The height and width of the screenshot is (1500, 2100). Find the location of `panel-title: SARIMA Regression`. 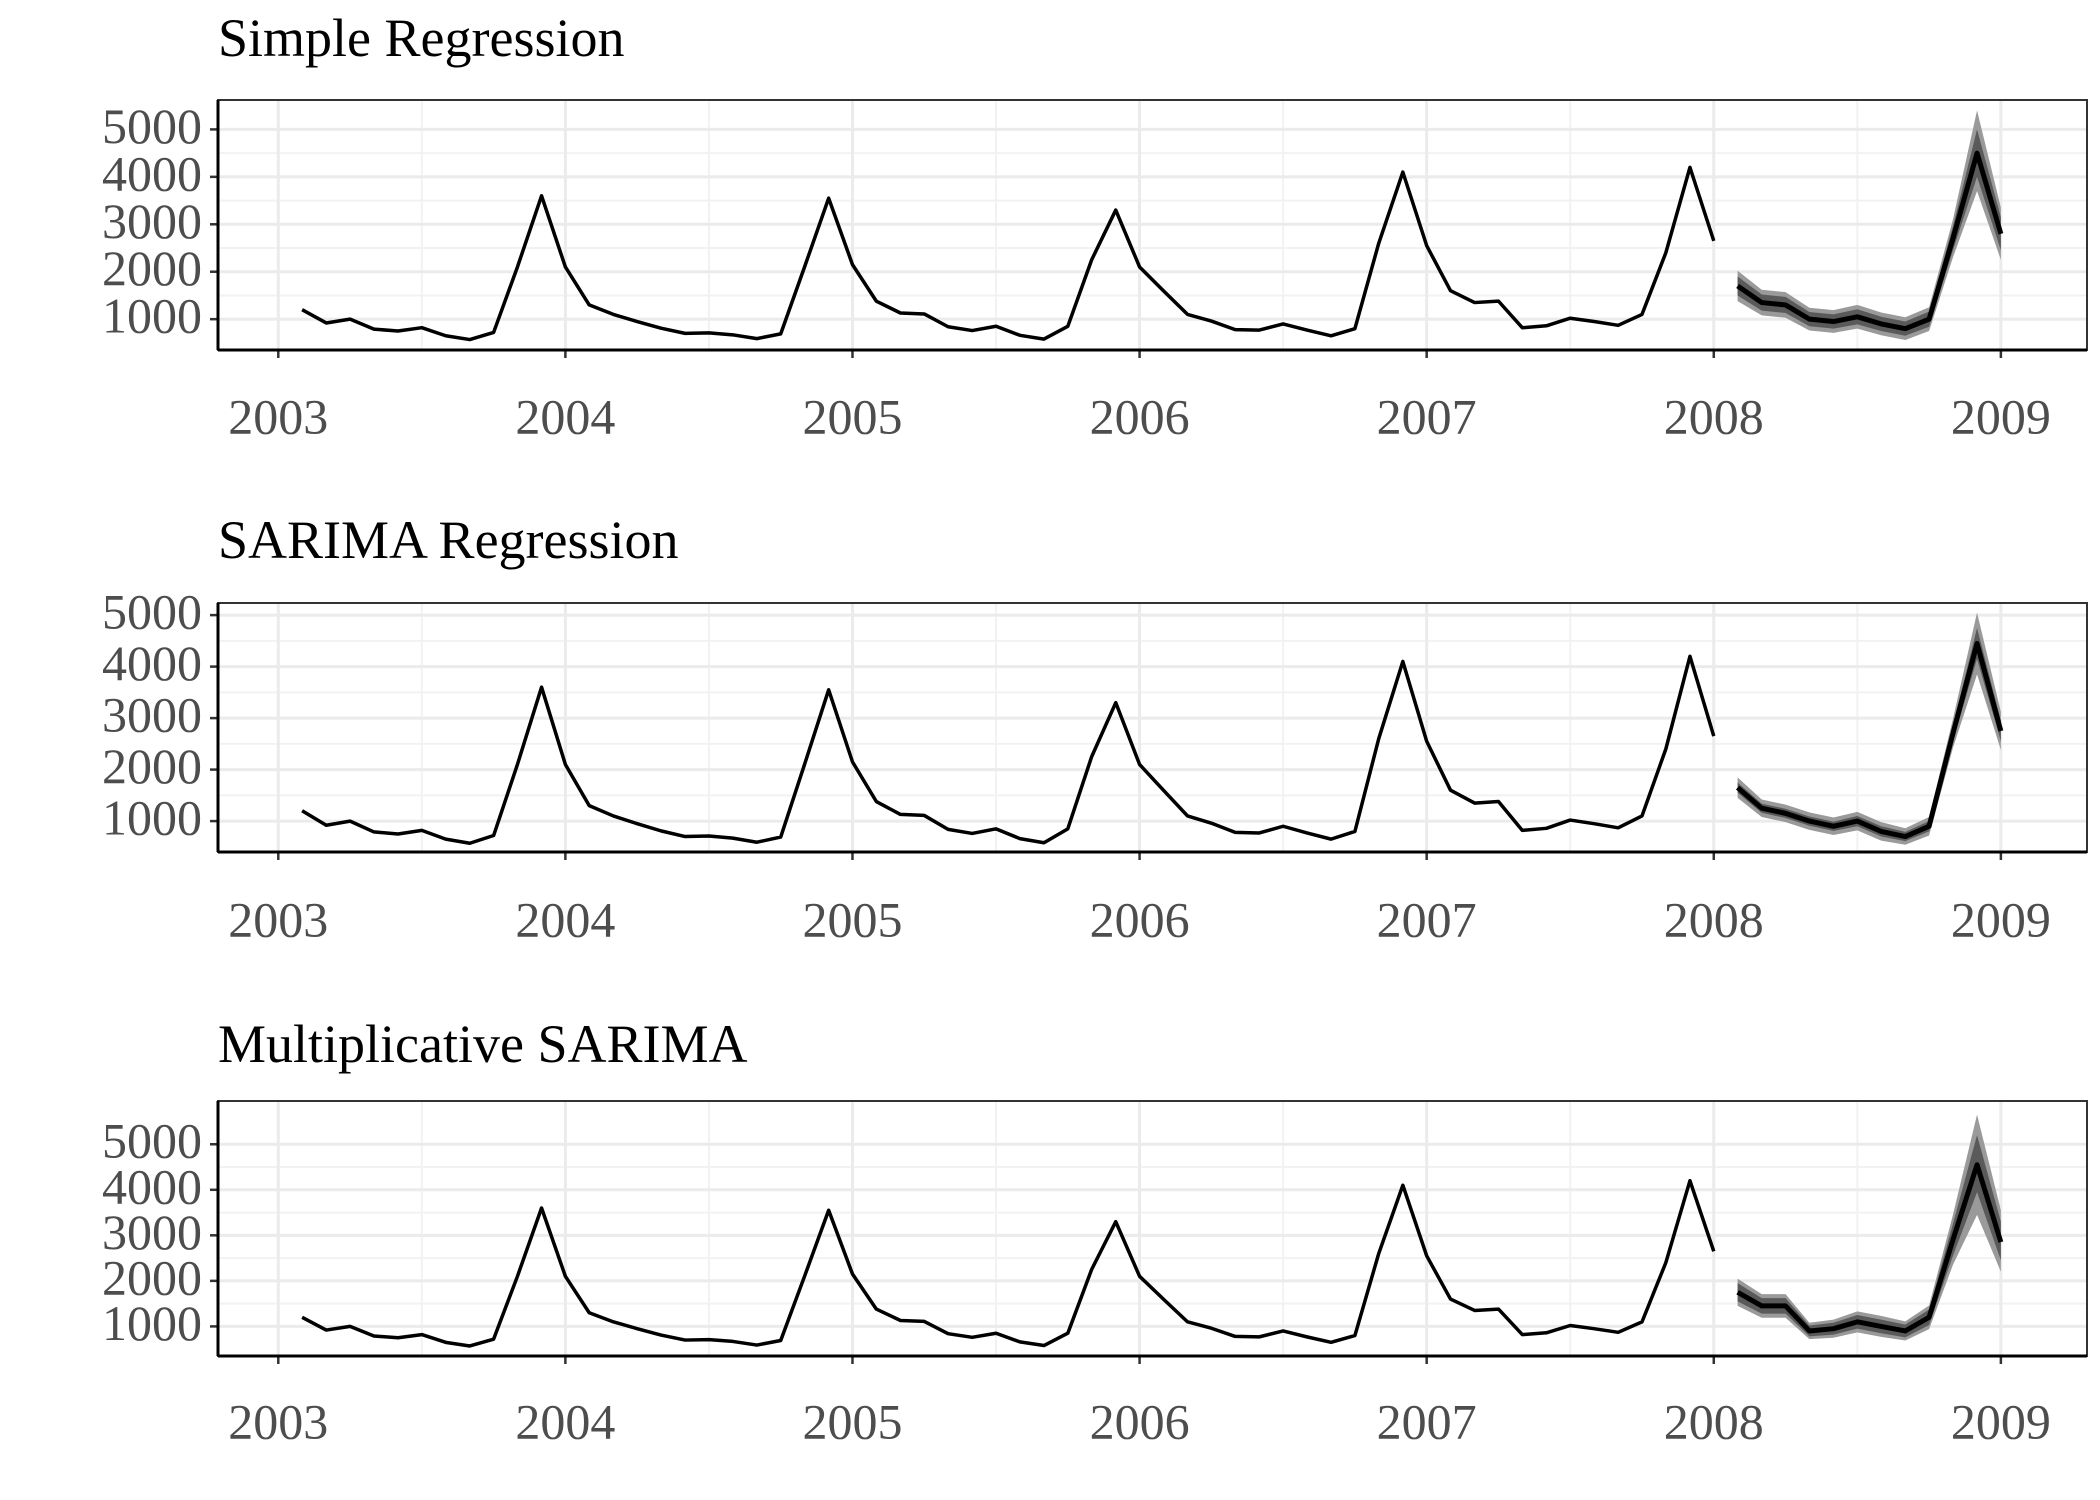

panel-title: SARIMA Regression is located at coordinates (448, 540).